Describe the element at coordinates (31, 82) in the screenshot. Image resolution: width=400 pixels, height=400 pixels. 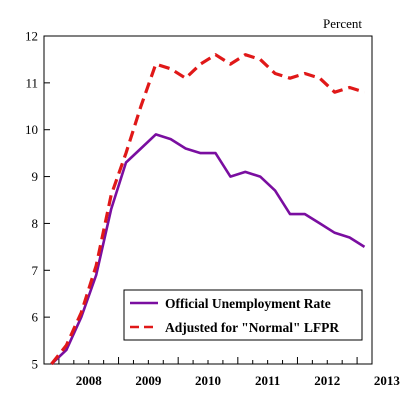
I see `y-tick-label: 11` at that location.